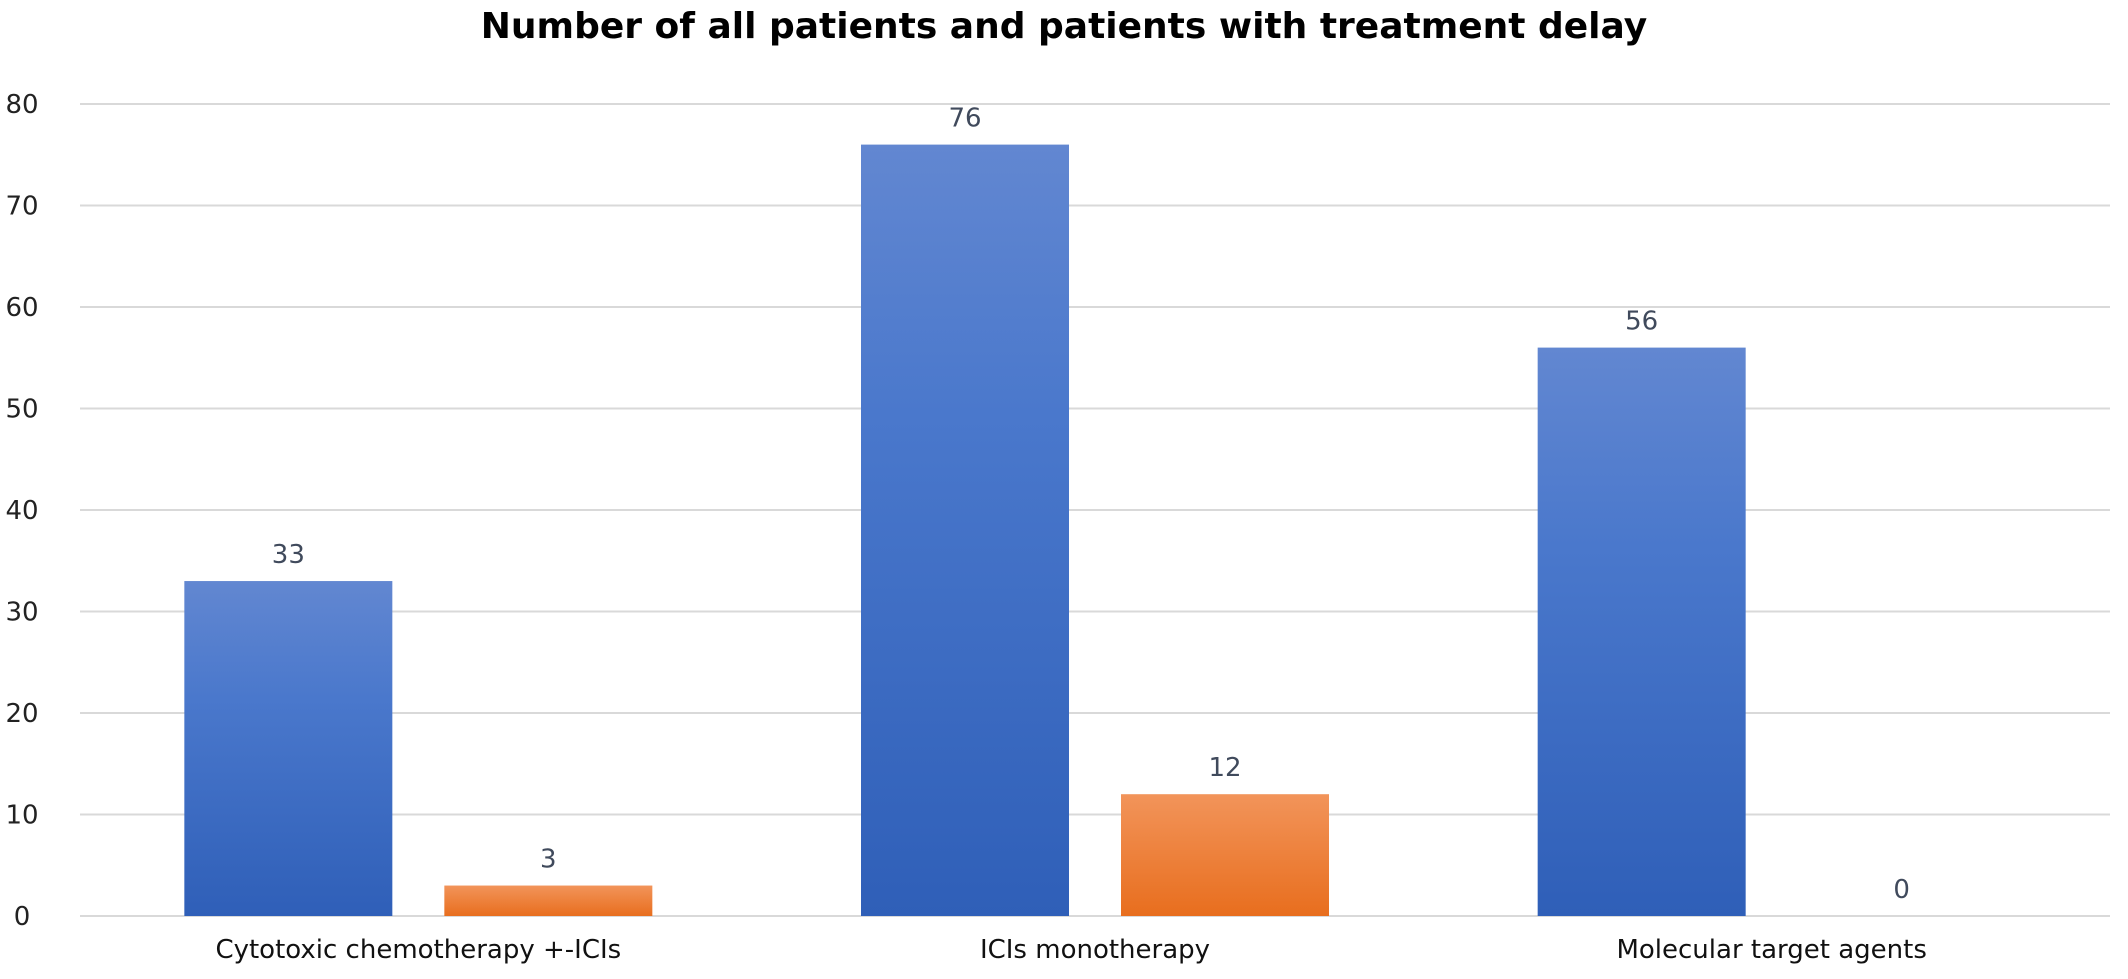 The image size is (2128, 979). I want to click on y-tick-label: 70, so click(21, 207).